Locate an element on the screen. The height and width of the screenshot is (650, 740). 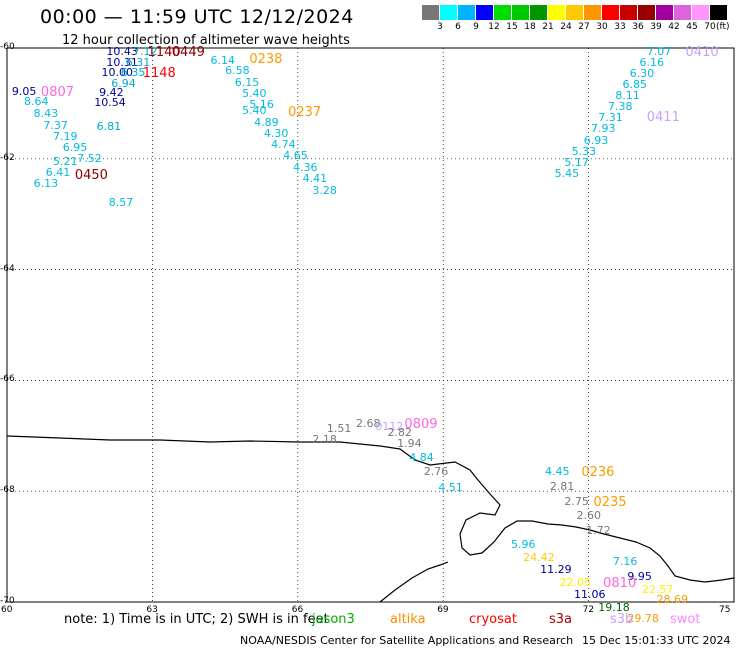
wave-height-value: 2.76 is located at coordinates (436, 471).